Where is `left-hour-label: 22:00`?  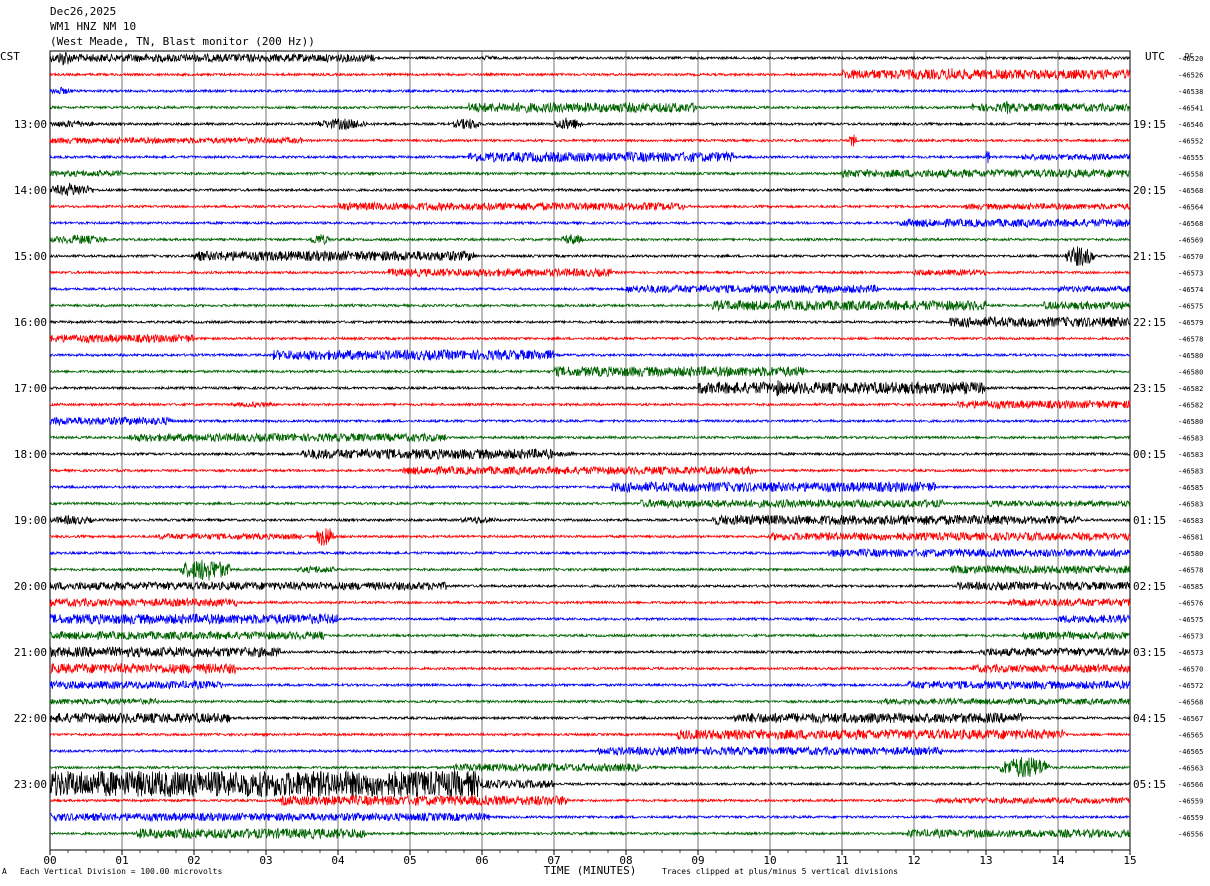
left-hour-label: 22:00 is located at coordinates (30, 718).